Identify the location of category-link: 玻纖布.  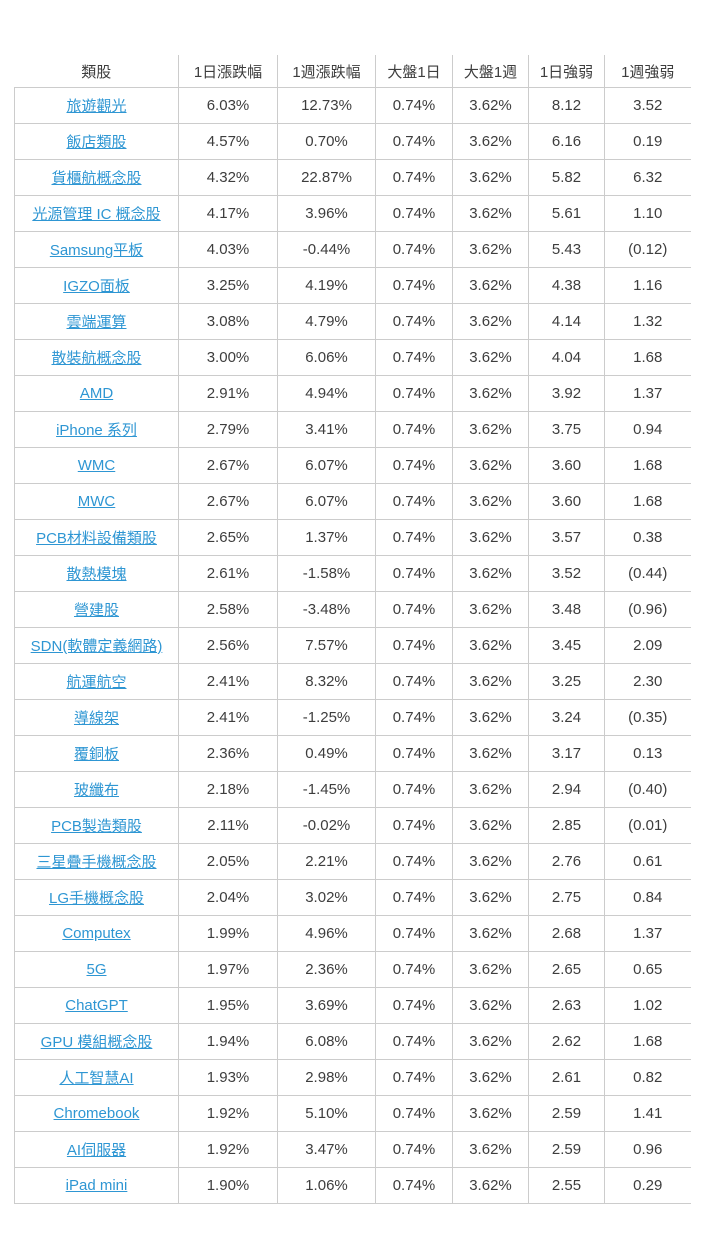
(96, 790).